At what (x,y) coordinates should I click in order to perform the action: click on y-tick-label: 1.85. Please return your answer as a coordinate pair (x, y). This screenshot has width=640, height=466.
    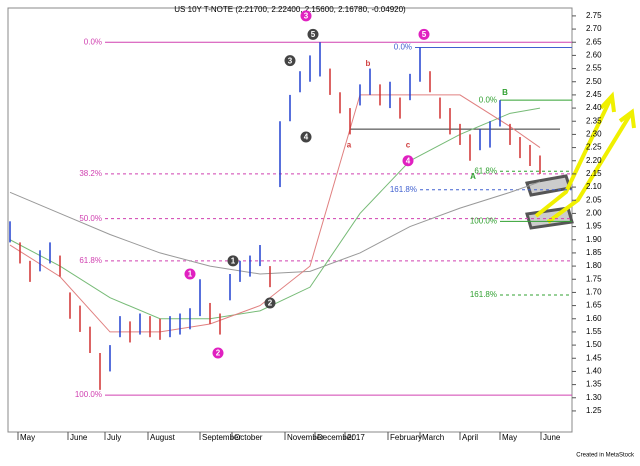
    Looking at the image, I should click on (594, 252).